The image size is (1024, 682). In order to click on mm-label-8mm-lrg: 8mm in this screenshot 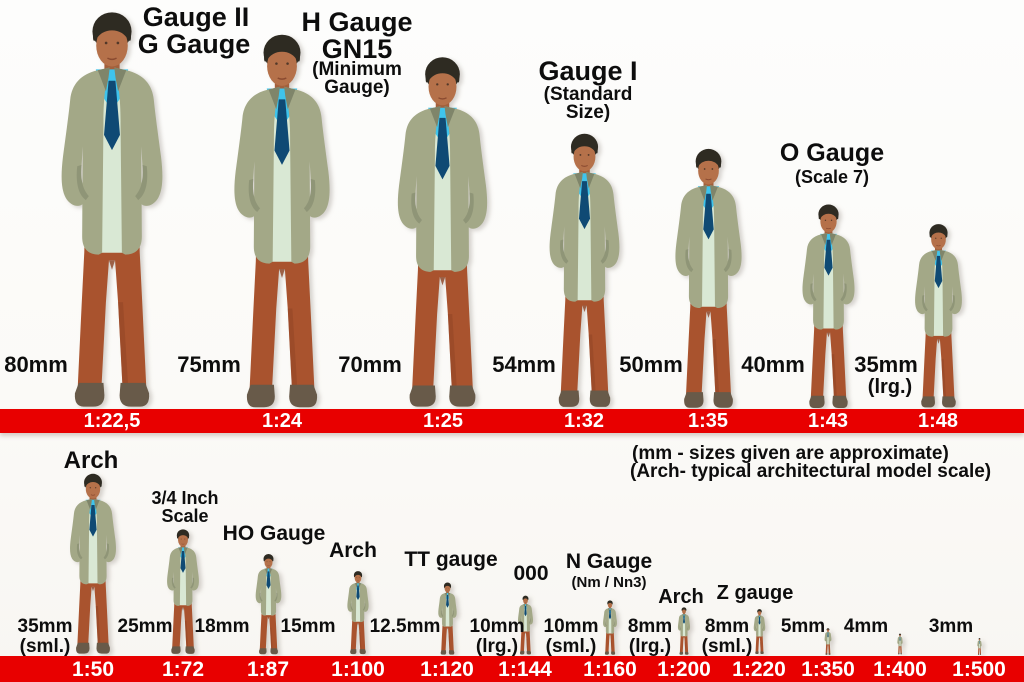, I will do `click(650, 626)`.